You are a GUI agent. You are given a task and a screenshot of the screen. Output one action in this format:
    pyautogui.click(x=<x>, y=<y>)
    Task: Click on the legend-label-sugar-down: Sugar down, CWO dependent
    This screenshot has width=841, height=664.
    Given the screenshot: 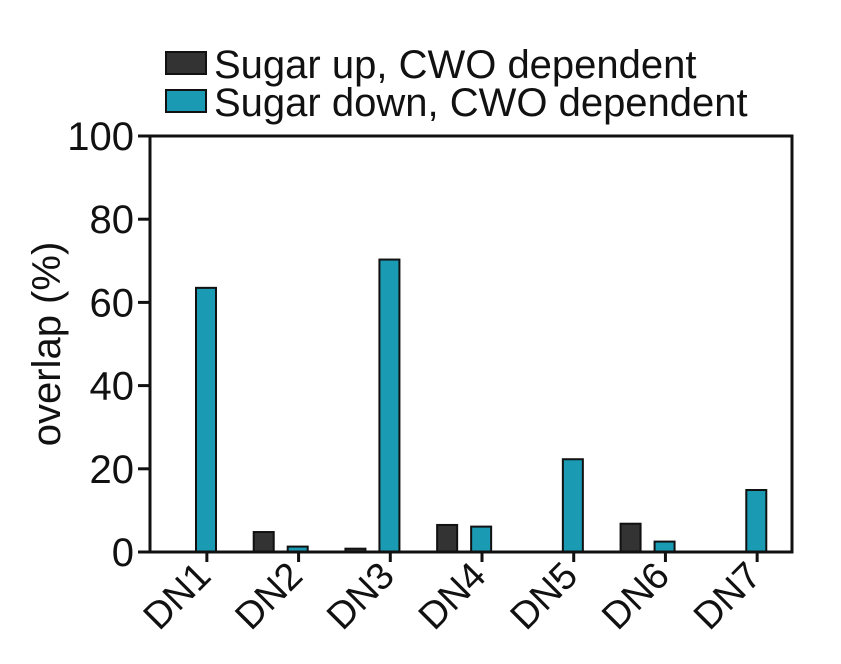 What is the action you would take?
    pyautogui.click(x=481, y=103)
    